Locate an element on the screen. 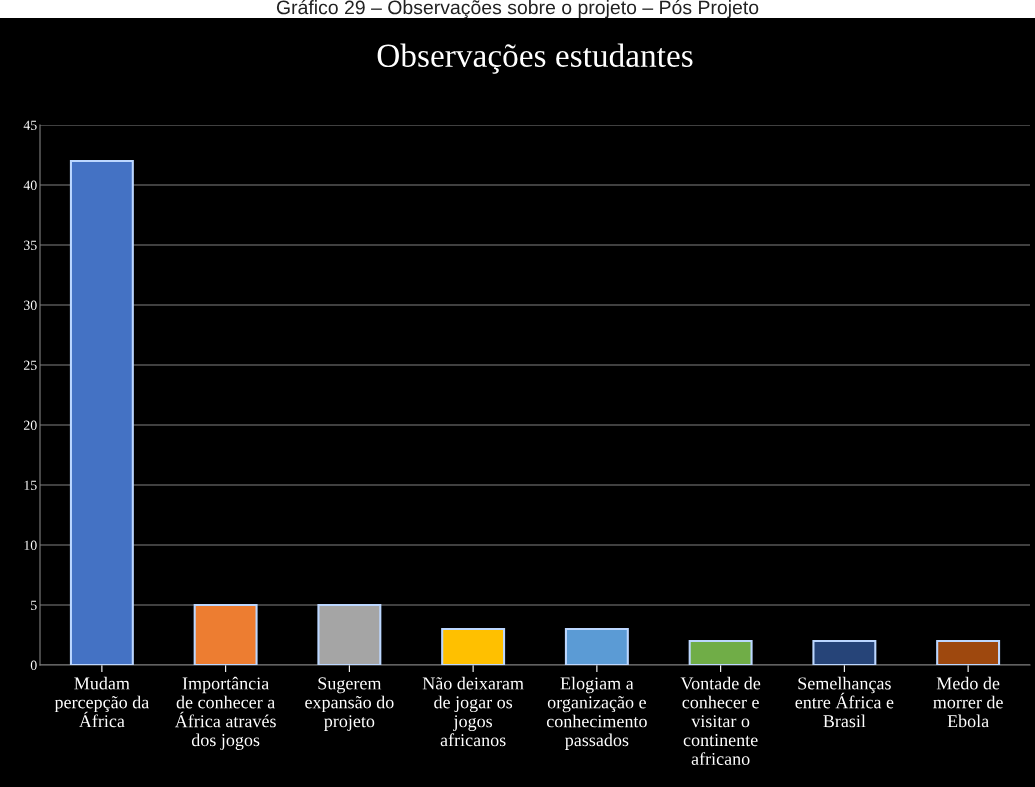 This screenshot has height=787, width=1035. x-tick-label: Não deixaram de jogar os jogos africanos is located at coordinates (473, 711).